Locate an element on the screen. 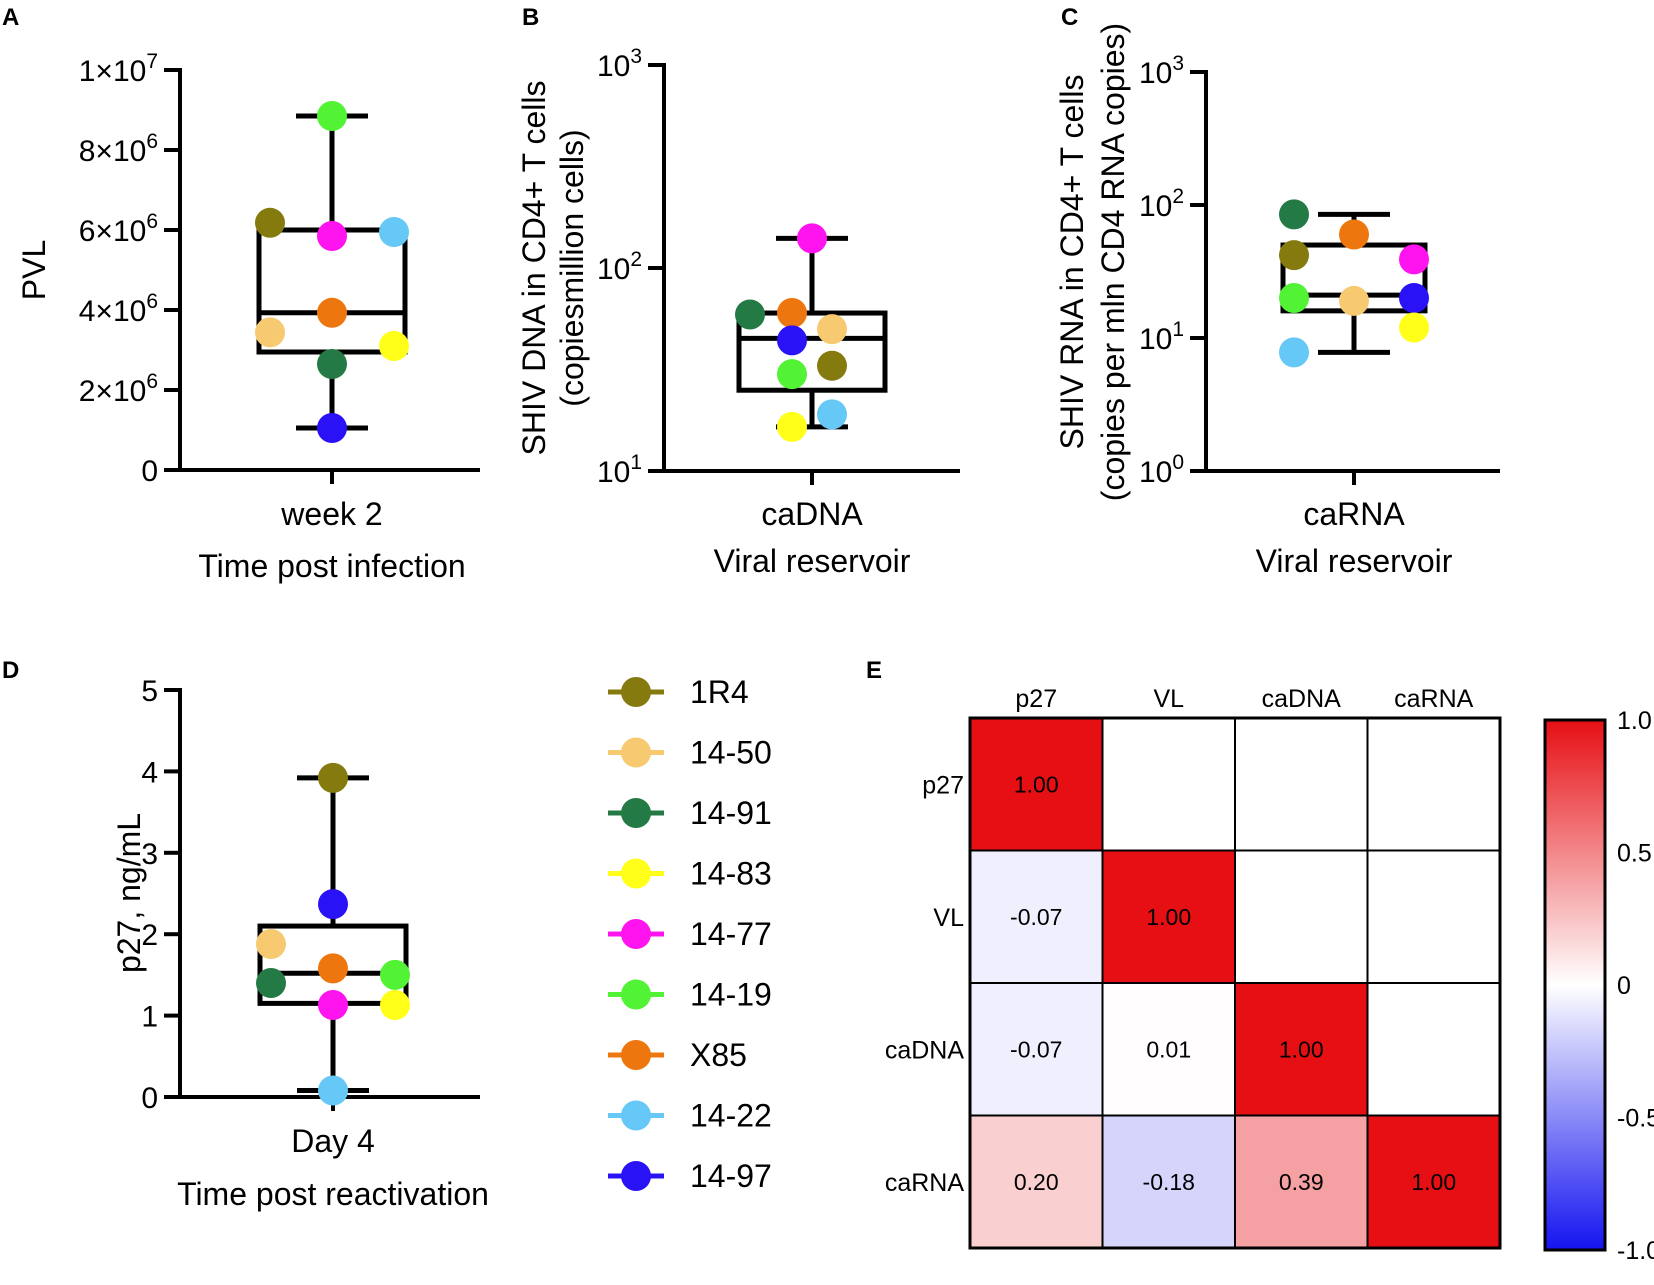 Image resolution: width=1654 pixels, height=1285 pixels. y-tick-label: 8×10⁶ is located at coordinates (118, 149).